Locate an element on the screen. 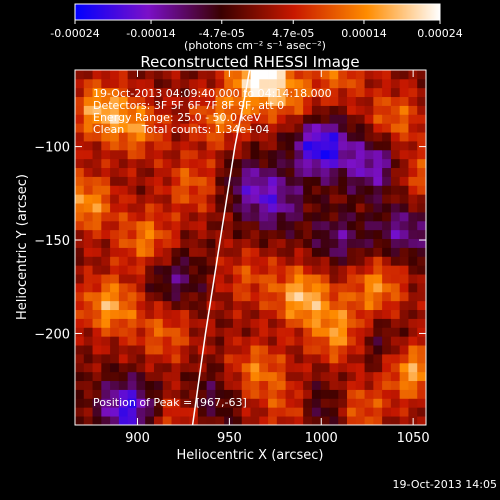 The width and height of the screenshot is (500, 500). colorbar-tick-label: 0.00014 is located at coordinates (364, 33).